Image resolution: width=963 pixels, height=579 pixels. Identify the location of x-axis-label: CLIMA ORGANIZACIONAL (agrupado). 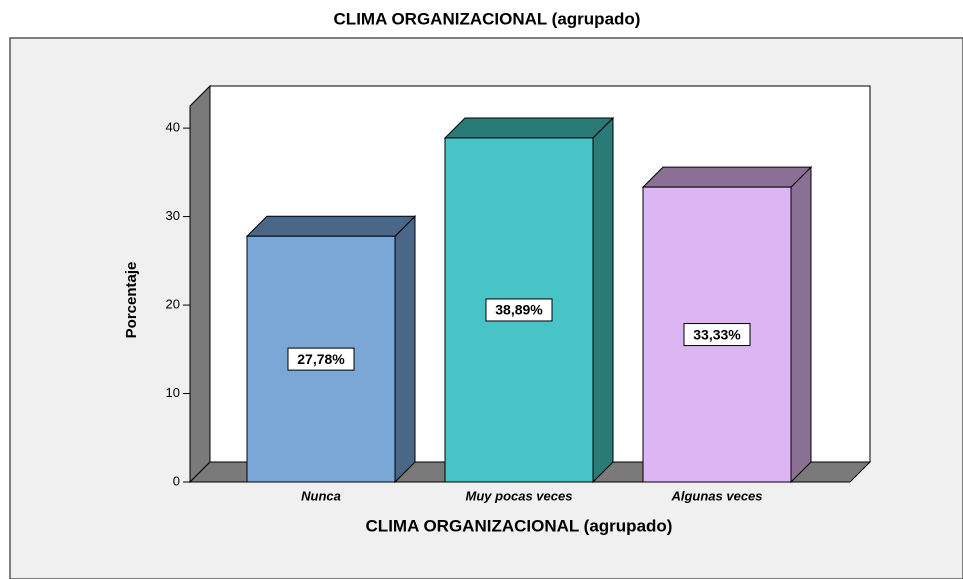
(519, 525).